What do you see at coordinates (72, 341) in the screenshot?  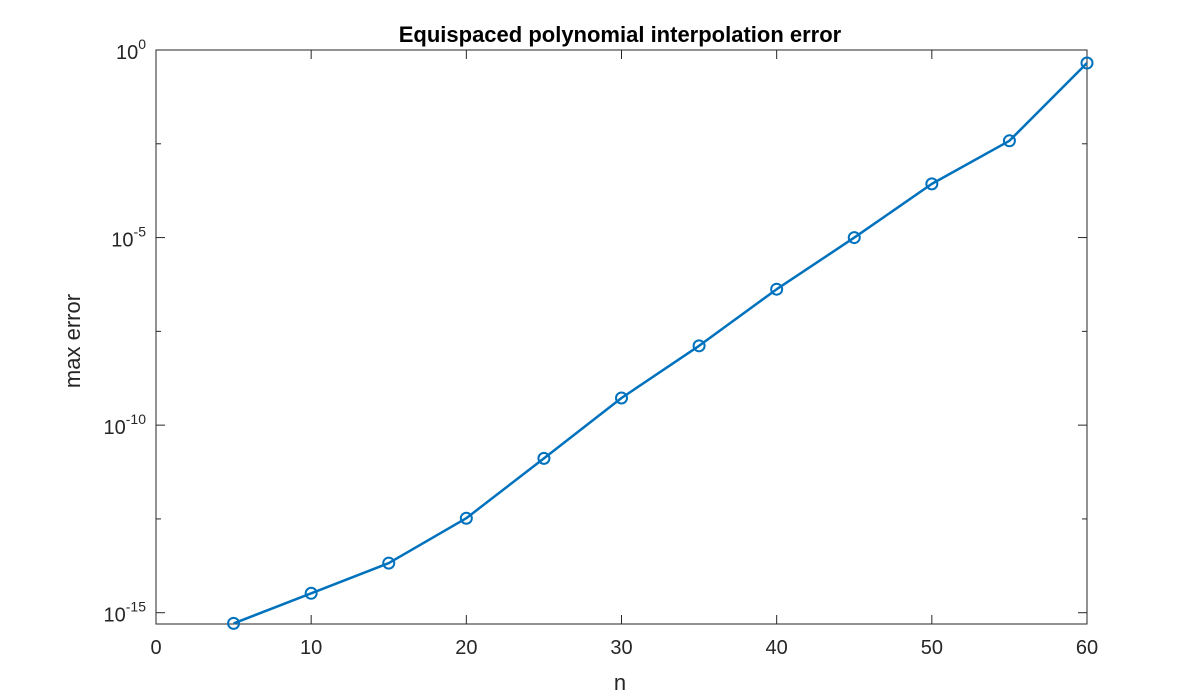 I see `y-axis-label: max error` at bounding box center [72, 341].